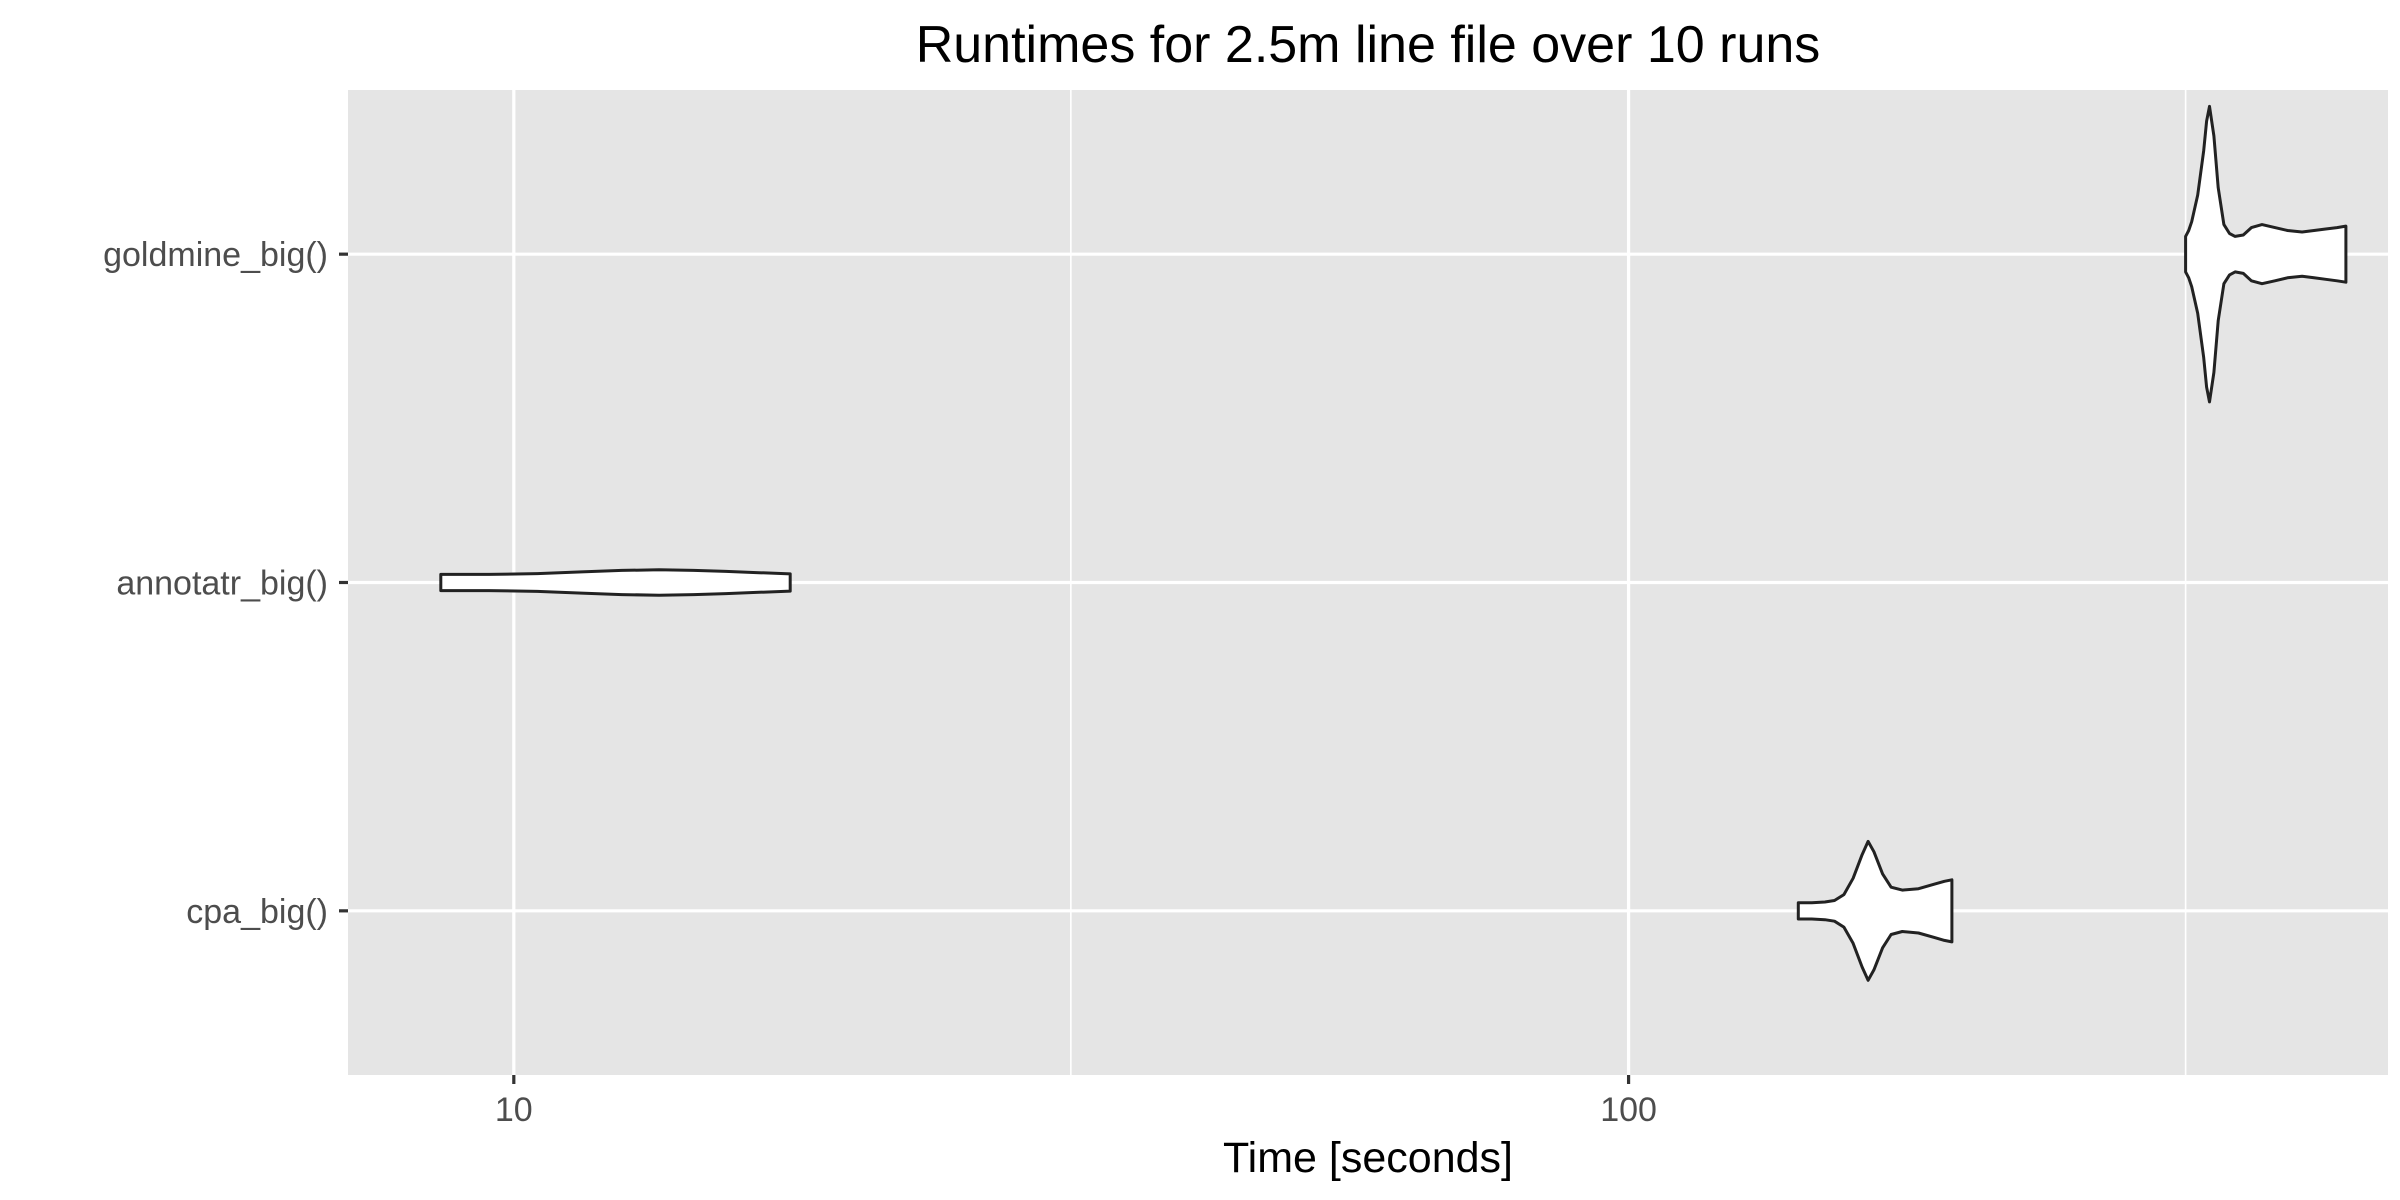  Describe the element at coordinates (514, 1110) in the screenshot. I see `x-tick-label-0: 10` at that location.